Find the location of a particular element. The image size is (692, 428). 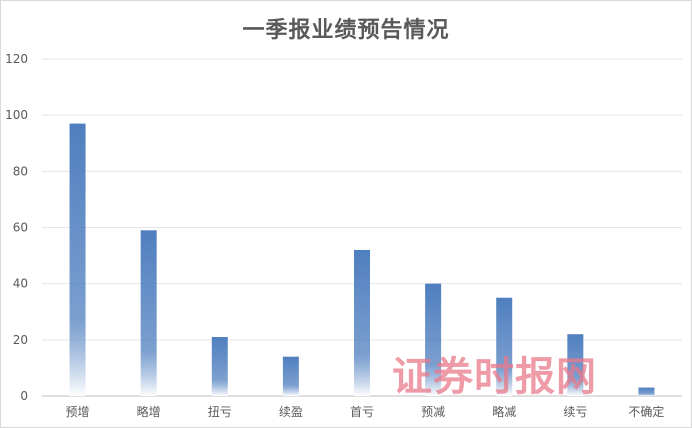

watermark: 证券时报网 is located at coordinates (494, 377).